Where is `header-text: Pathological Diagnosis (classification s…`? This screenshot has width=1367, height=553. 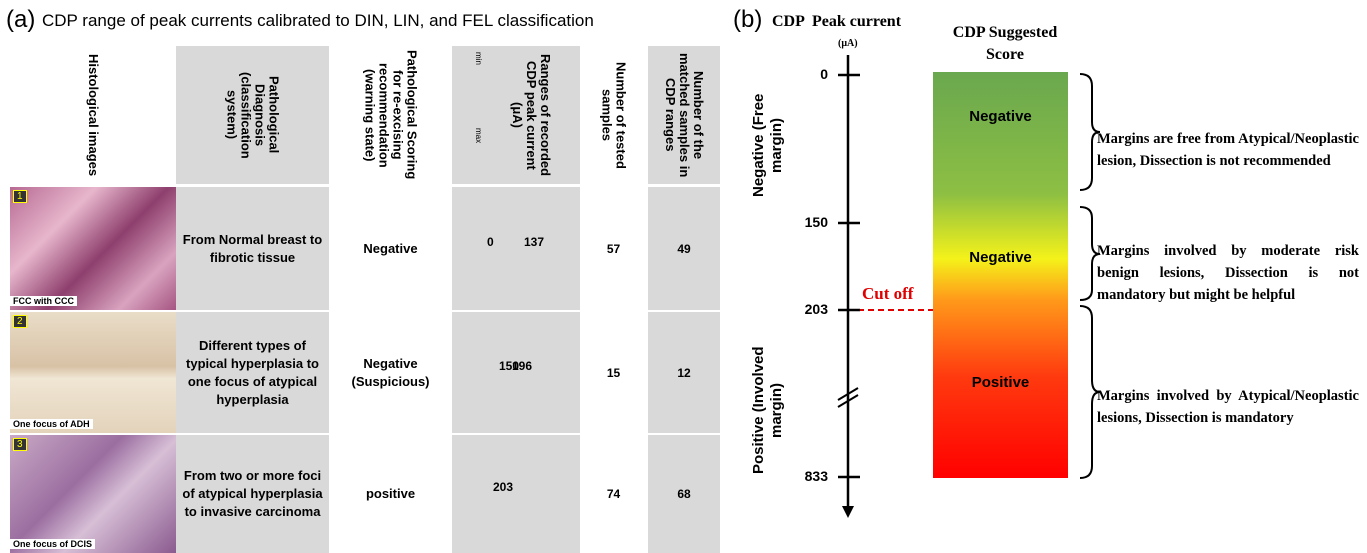
header-text: Pathological Diagnosis (classification s… is located at coordinates (253, 115).